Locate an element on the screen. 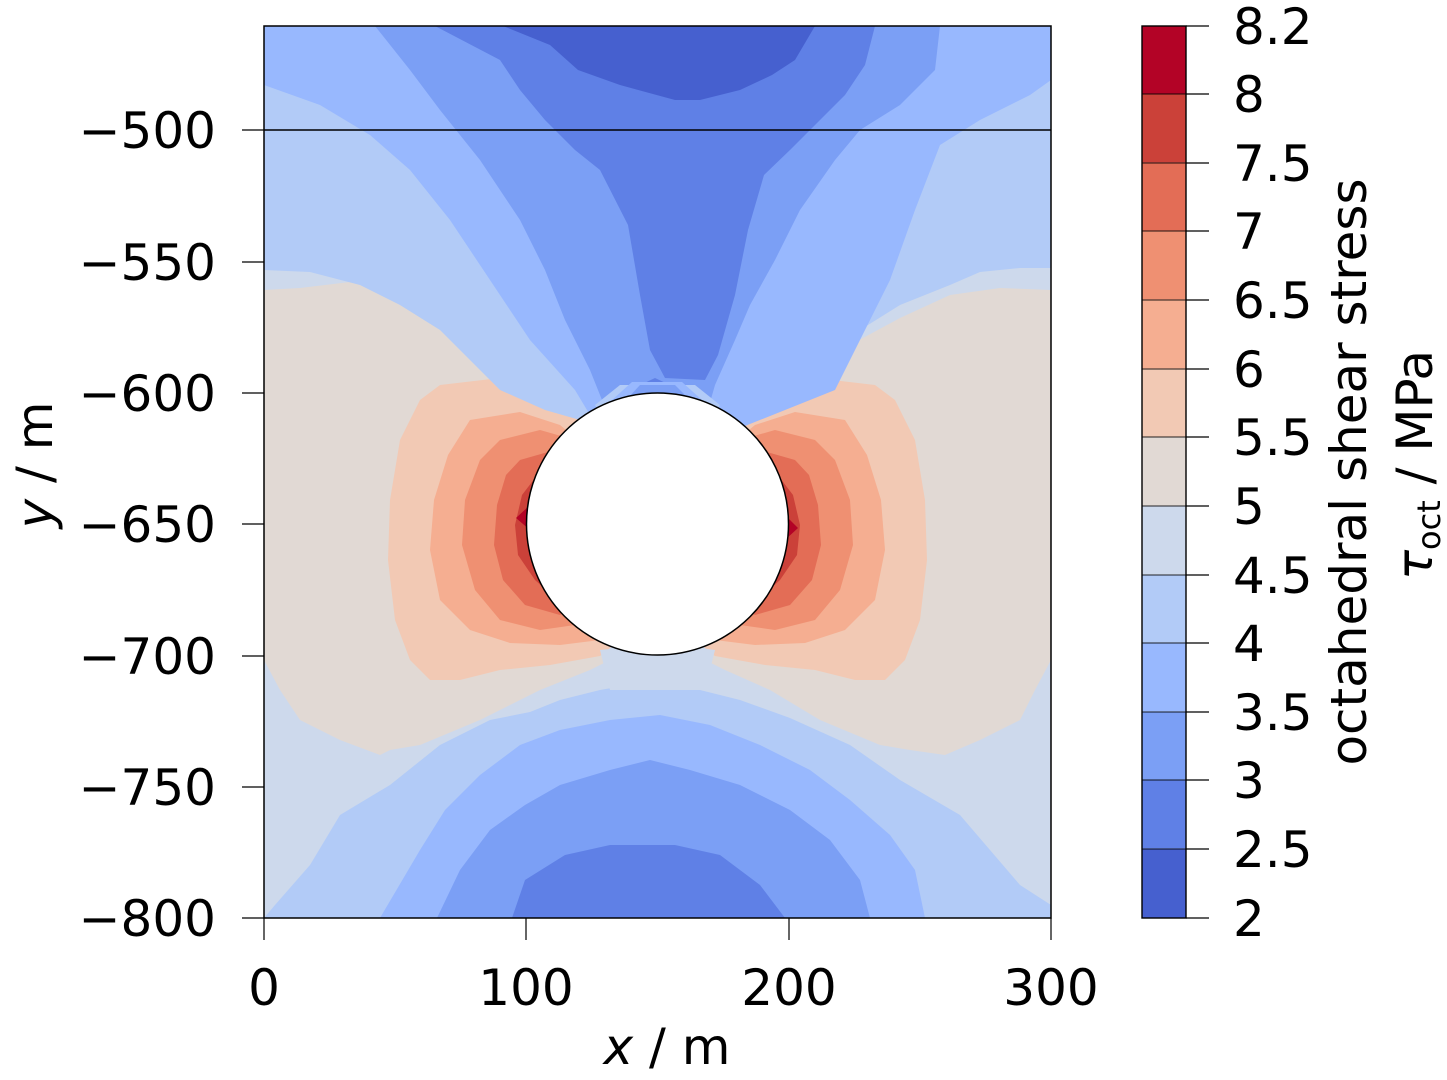  colorbar-tick-label: 6.5 is located at coordinates (1273, 301).